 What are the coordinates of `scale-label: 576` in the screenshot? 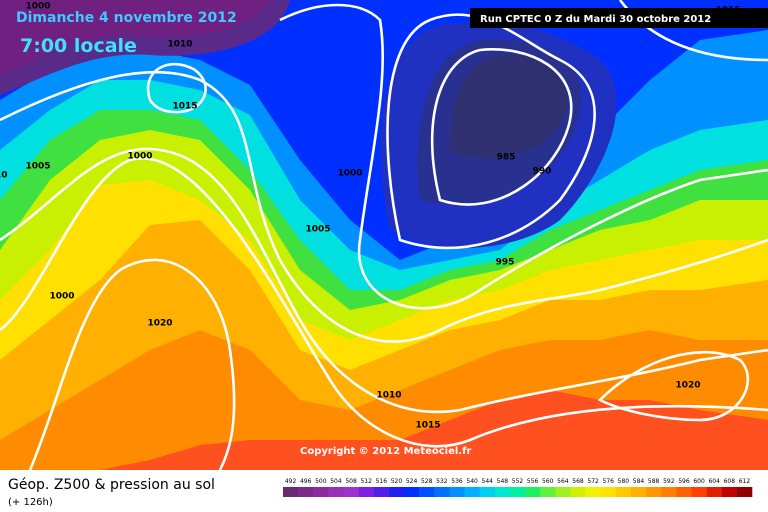 It's located at (609, 481).